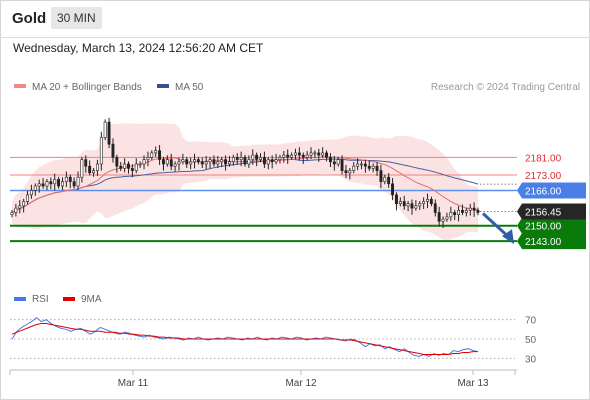 This screenshot has height=400, width=590. Describe the element at coordinates (473, 383) in the screenshot. I see `time-axis-label: Mar 13` at that location.